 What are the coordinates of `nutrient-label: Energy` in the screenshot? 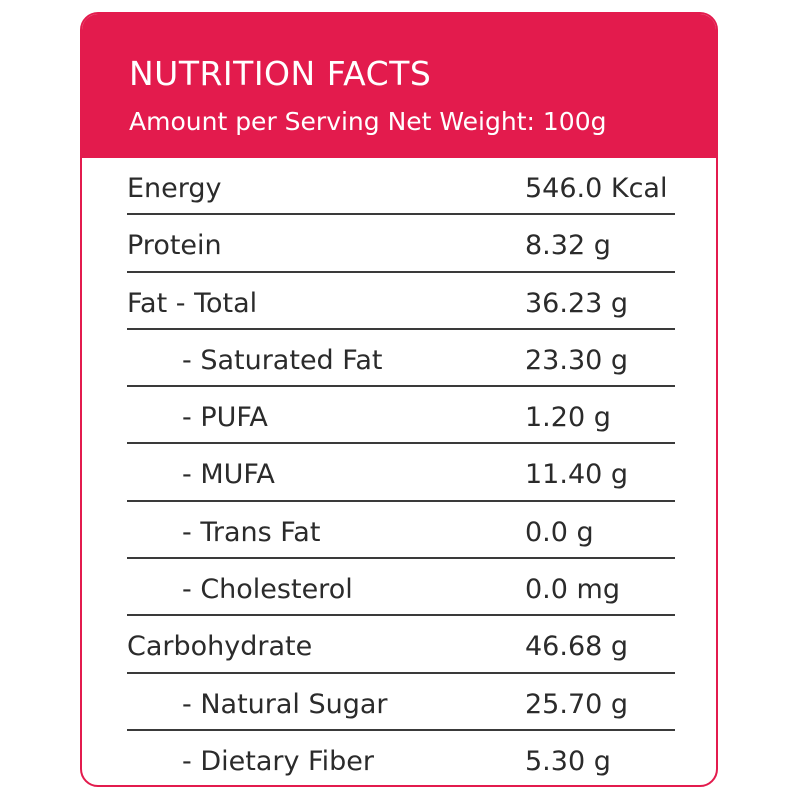 It's located at (174, 188).